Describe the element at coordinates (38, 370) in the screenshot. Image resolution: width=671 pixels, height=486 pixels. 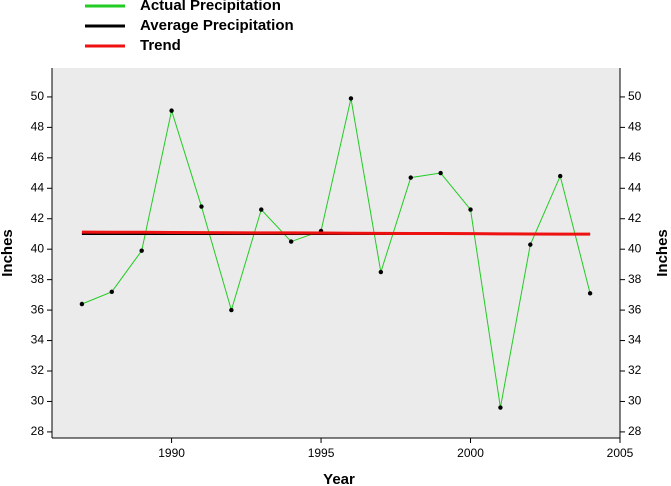
I see `y-tick-label: 32` at that location.